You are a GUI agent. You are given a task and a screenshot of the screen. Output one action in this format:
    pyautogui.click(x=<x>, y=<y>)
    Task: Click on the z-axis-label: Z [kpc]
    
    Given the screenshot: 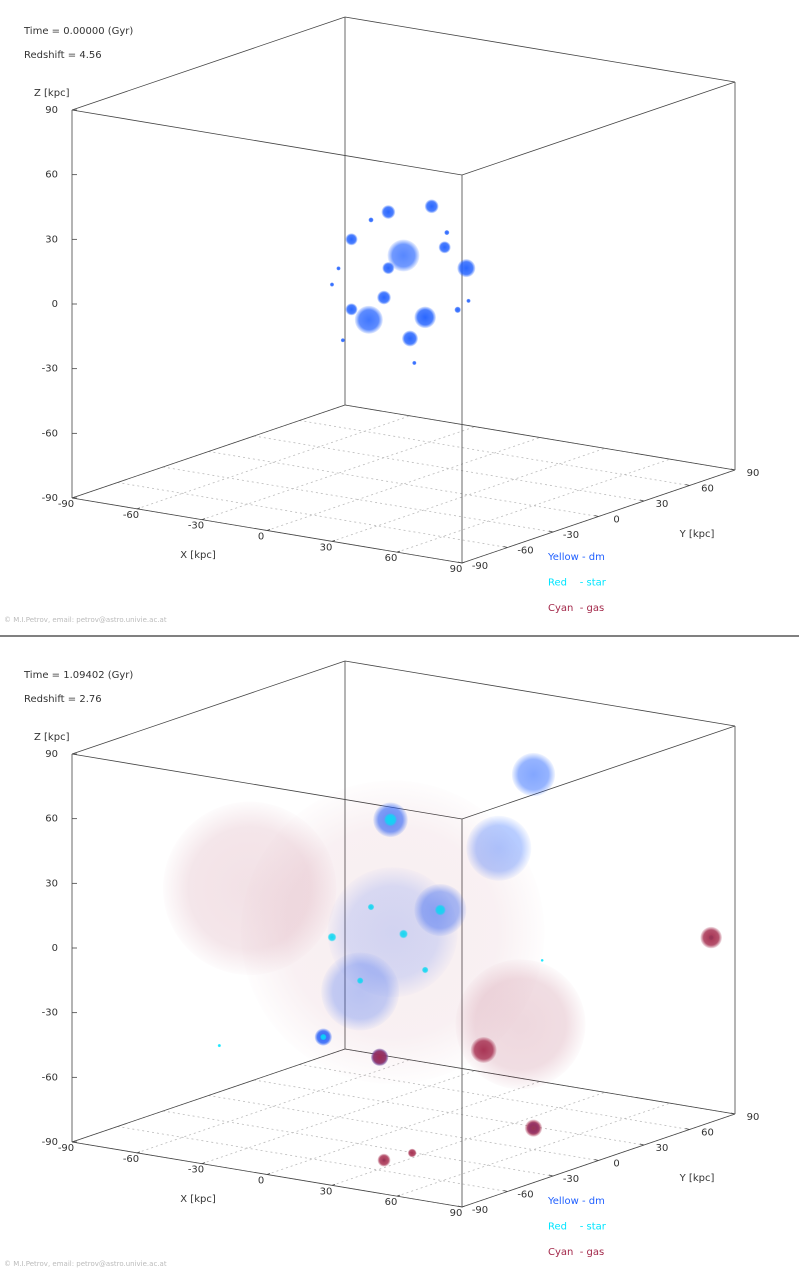 What is the action you would take?
    pyautogui.click(x=52, y=93)
    